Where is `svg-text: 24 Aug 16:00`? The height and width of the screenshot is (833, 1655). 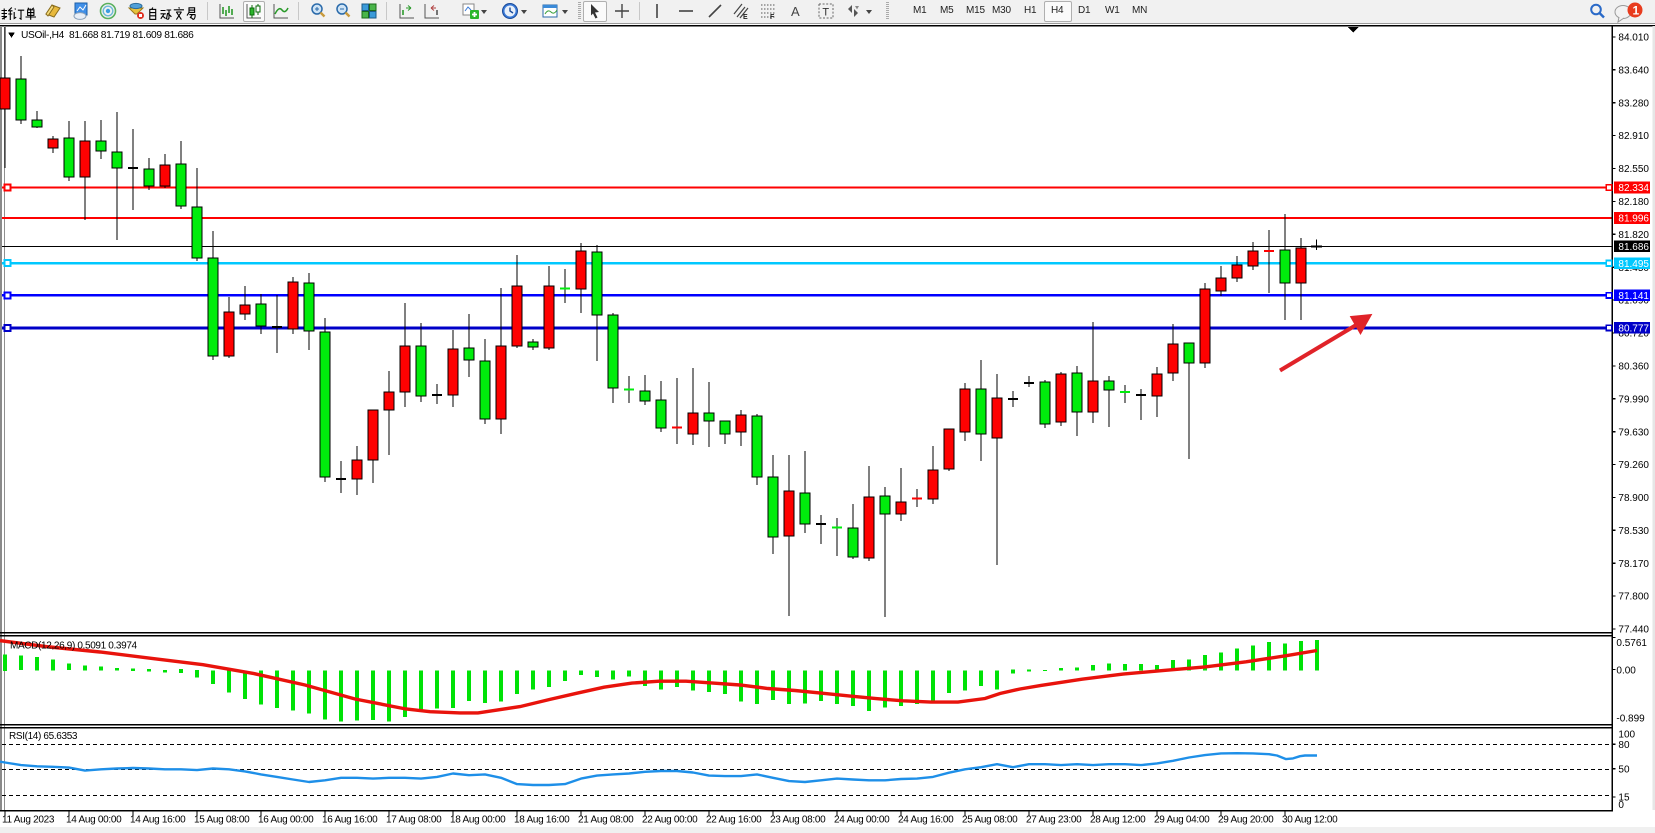 svg-text: 24 Aug 16:00 is located at coordinates (926, 820).